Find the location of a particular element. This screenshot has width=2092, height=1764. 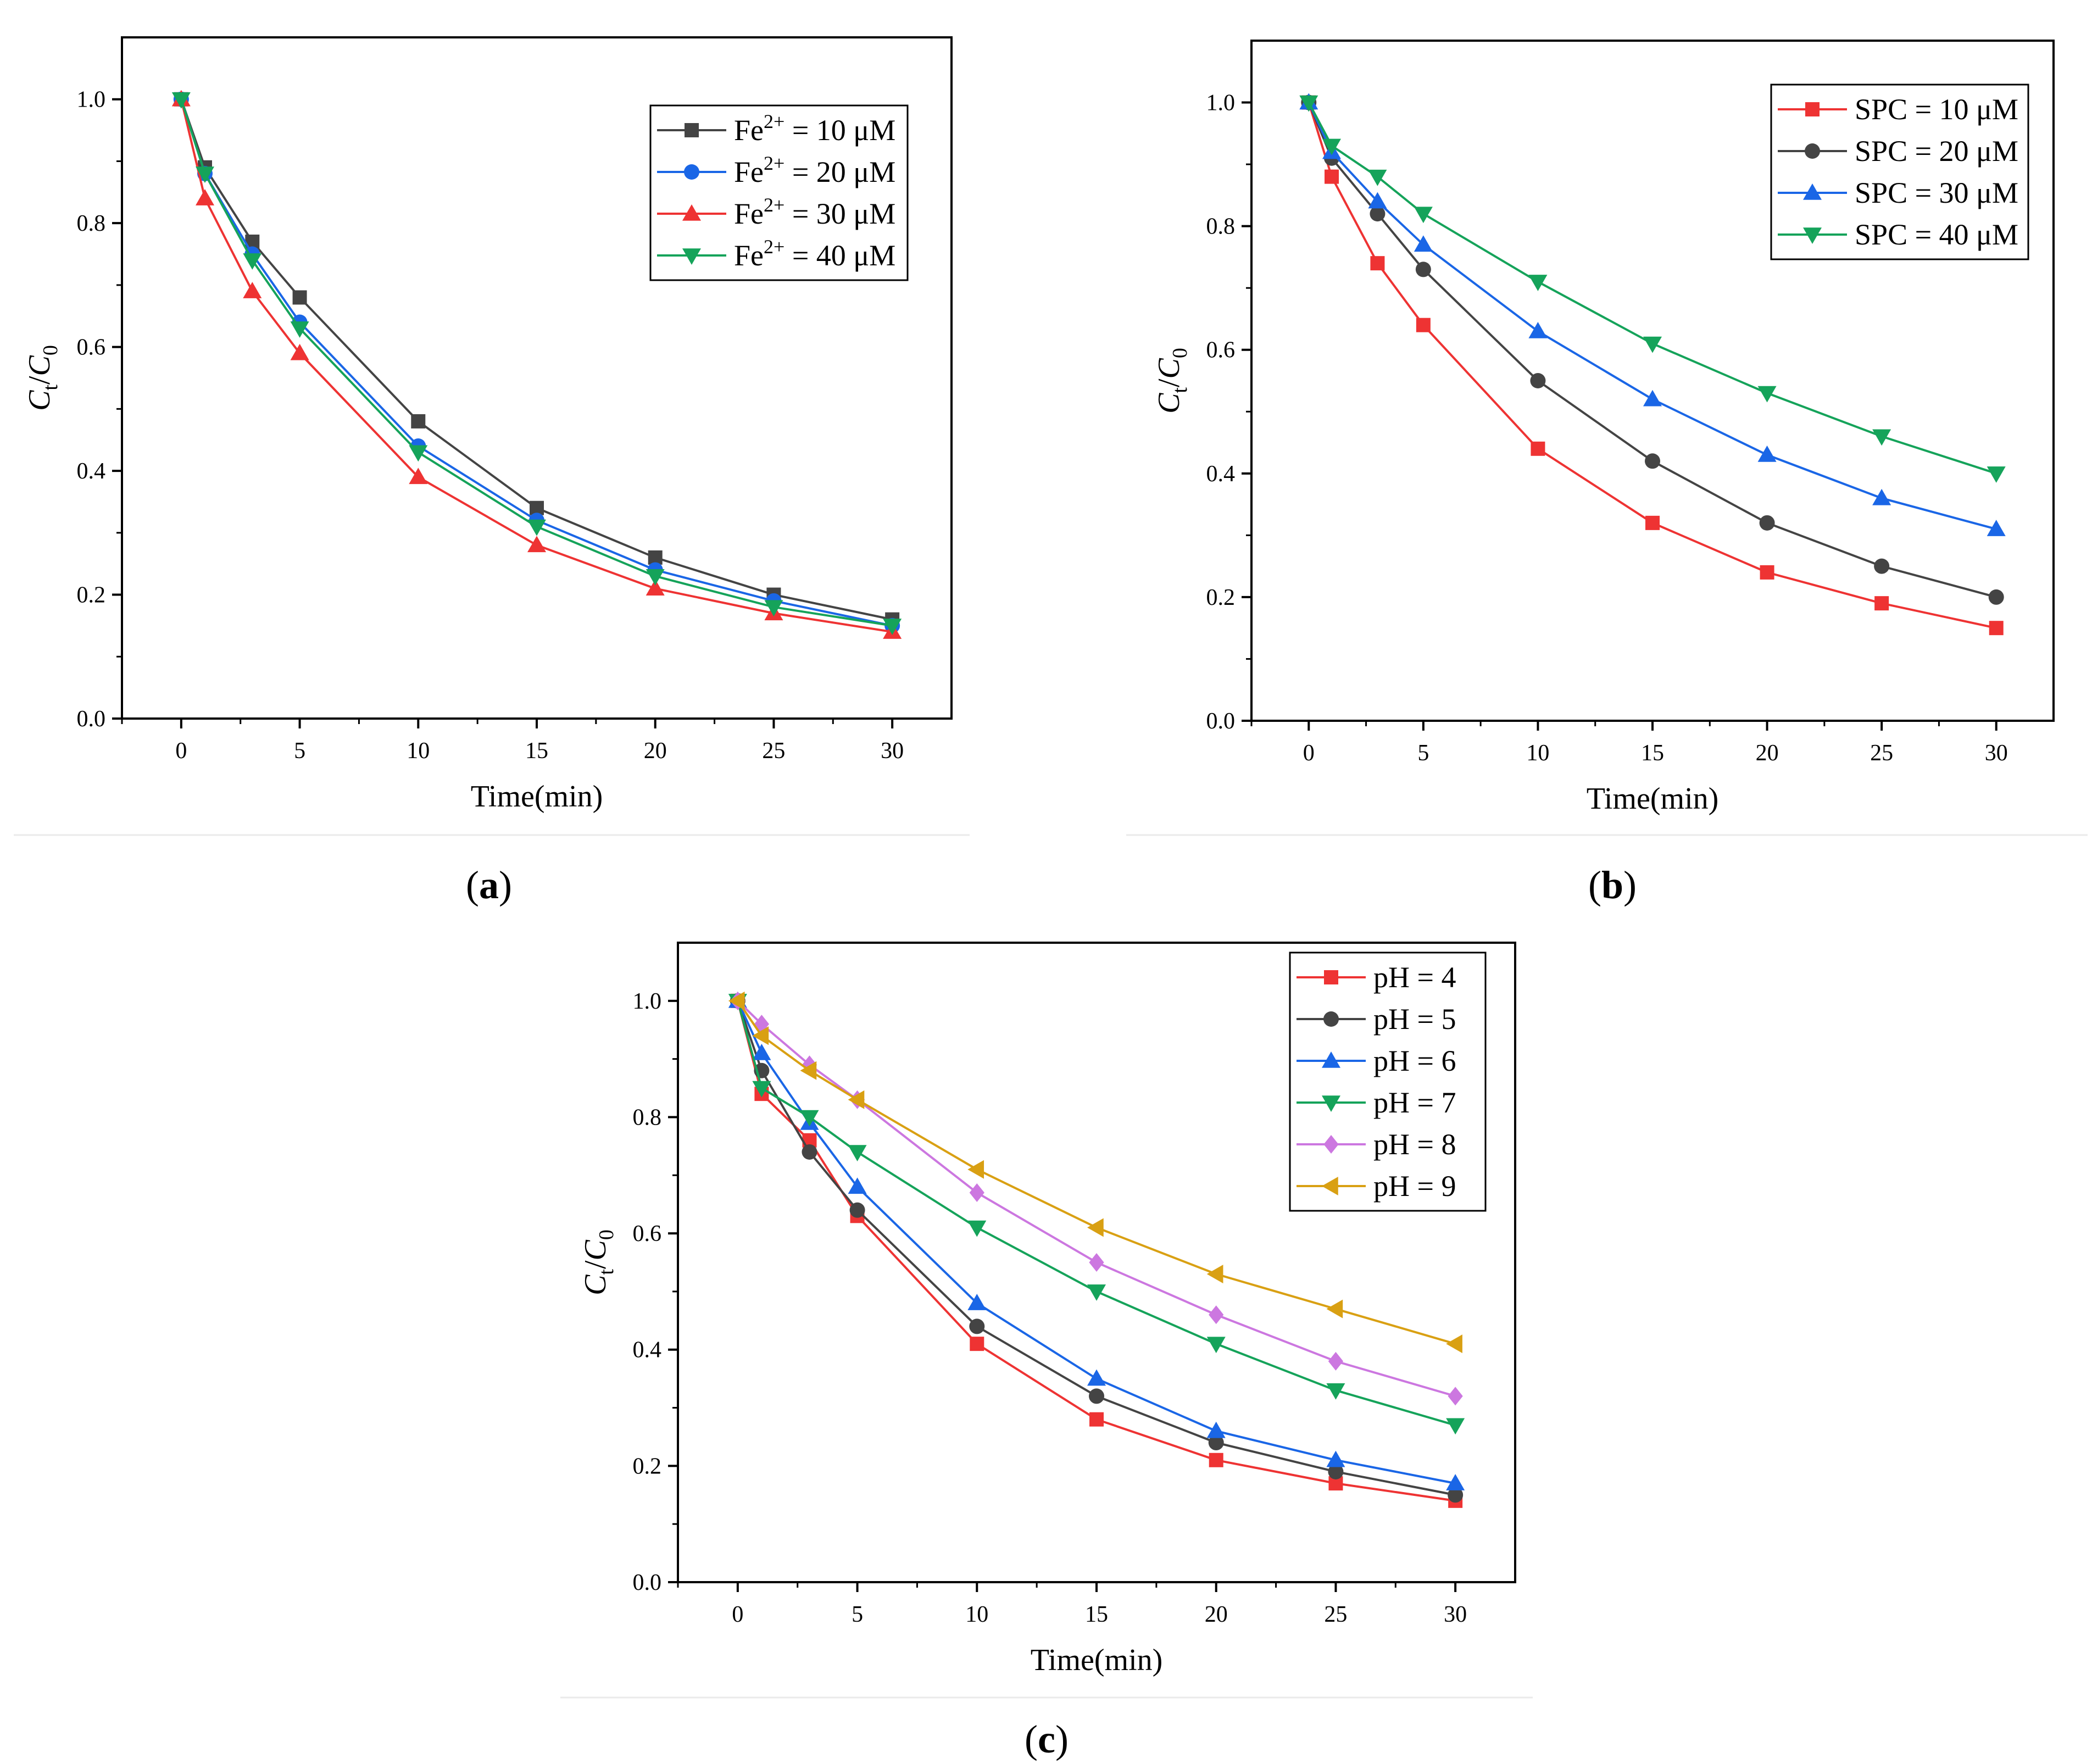

legend-label: SPC = 20 μM is located at coordinates (1937, 151).